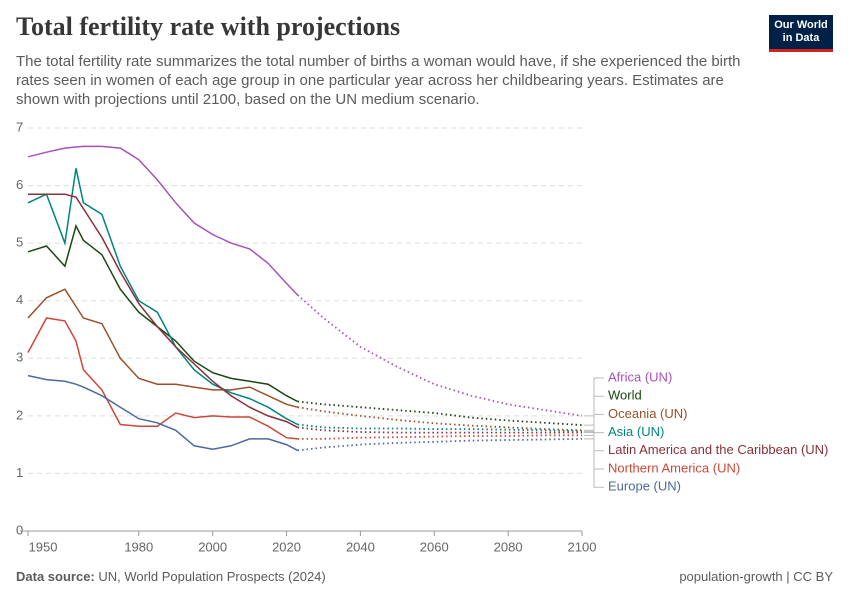 The width and height of the screenshot is (850, 600). What do you see at coordinates (756, 576) in the screenshot?
I see `footer-license: population-growth | CC BY` at bounding box center [756, 576].